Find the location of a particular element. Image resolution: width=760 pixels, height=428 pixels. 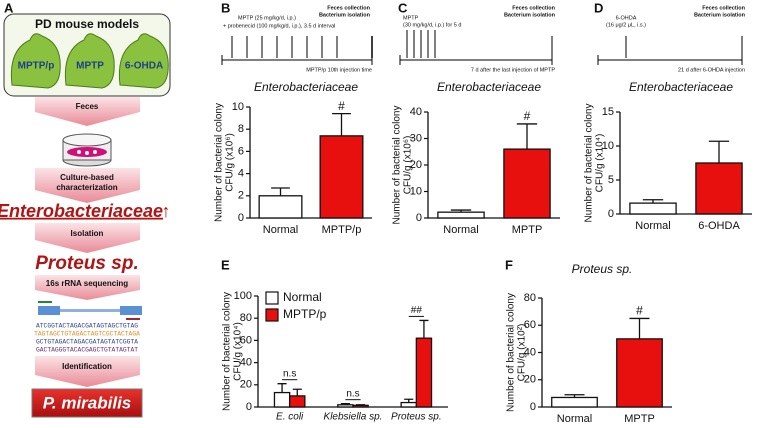

model-label: MPTP/p is located at coordinates (36, 66).